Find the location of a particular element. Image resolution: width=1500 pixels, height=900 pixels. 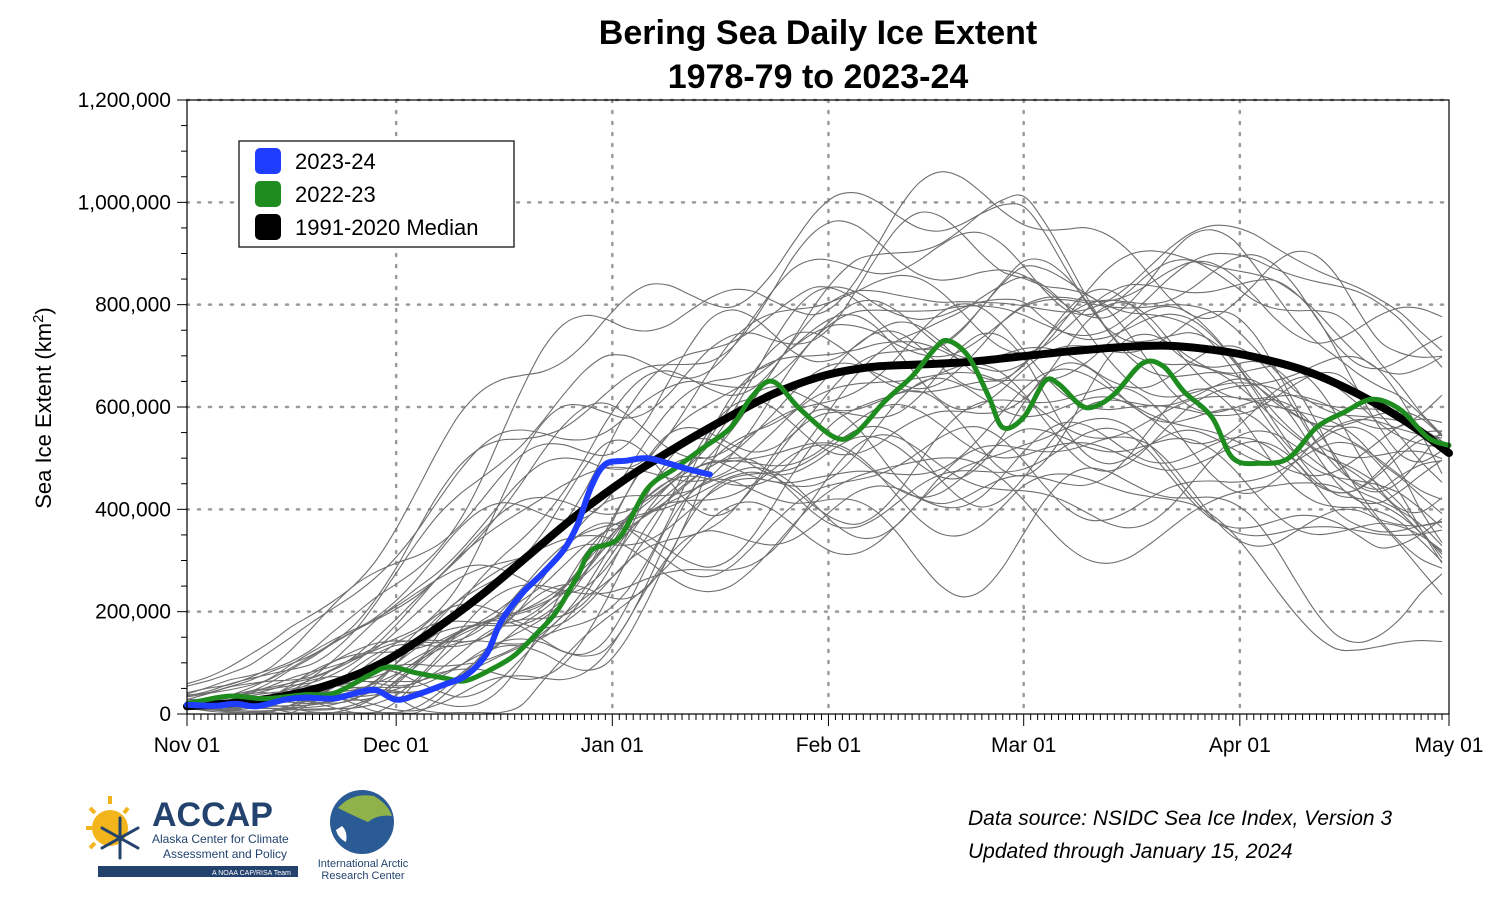

legend-box is located at coordinates (376, 194).